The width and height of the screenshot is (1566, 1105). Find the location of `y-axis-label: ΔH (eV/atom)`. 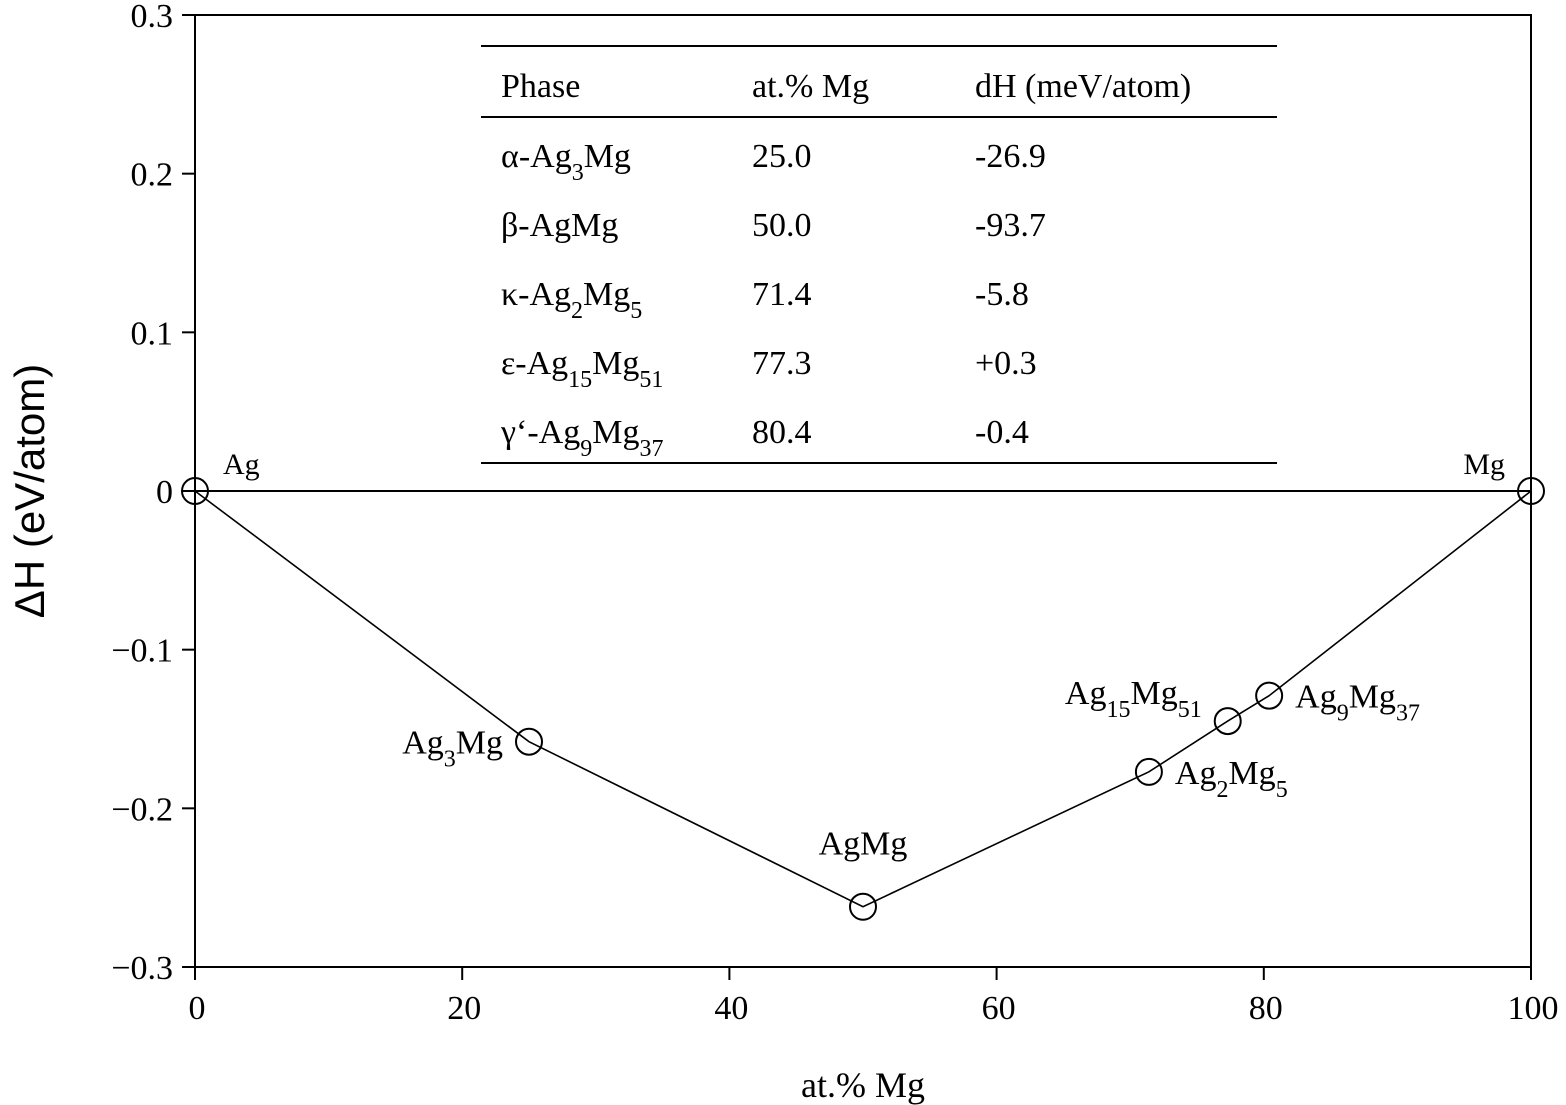

y-axis-label: ΔH (eV/atom) is located at coordinates (29, 491).